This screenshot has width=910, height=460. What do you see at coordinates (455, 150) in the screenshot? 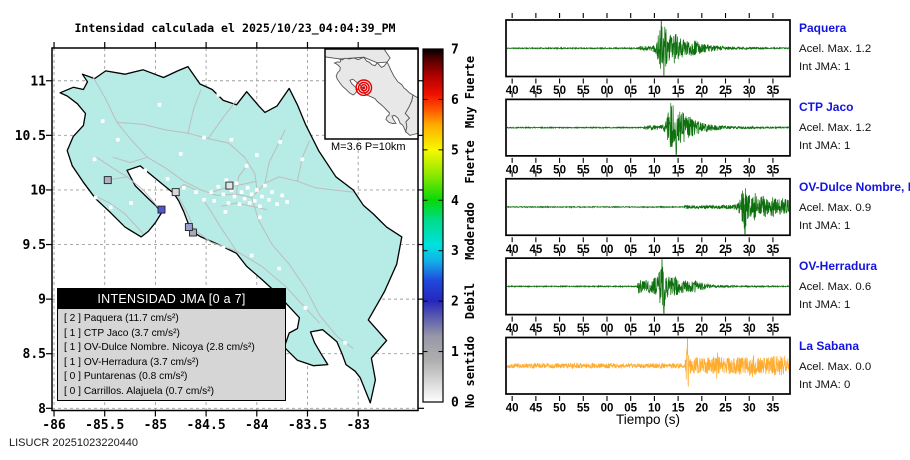
I see `colorbar-tick-label: 5` at bounding box center [455, 150].